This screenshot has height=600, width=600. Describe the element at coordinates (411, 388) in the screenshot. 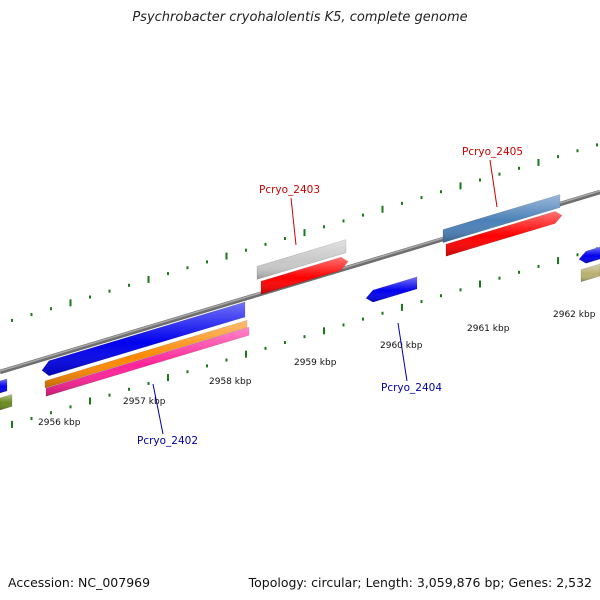

I see `gene-label: Pcryo_2404` at that location.